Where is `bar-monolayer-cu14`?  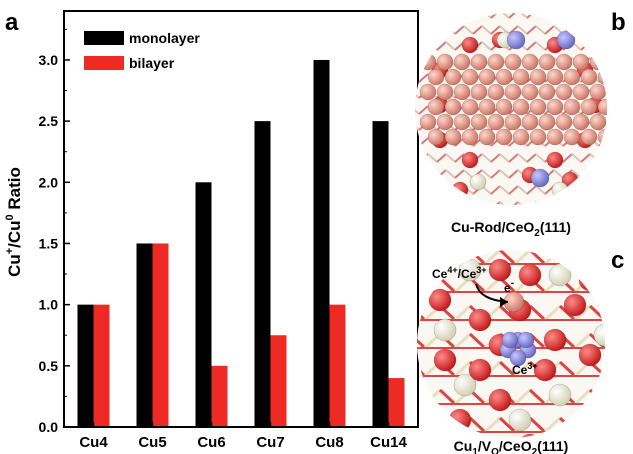 bar-monolayer-cu14 is located at coordinates (380, 274).